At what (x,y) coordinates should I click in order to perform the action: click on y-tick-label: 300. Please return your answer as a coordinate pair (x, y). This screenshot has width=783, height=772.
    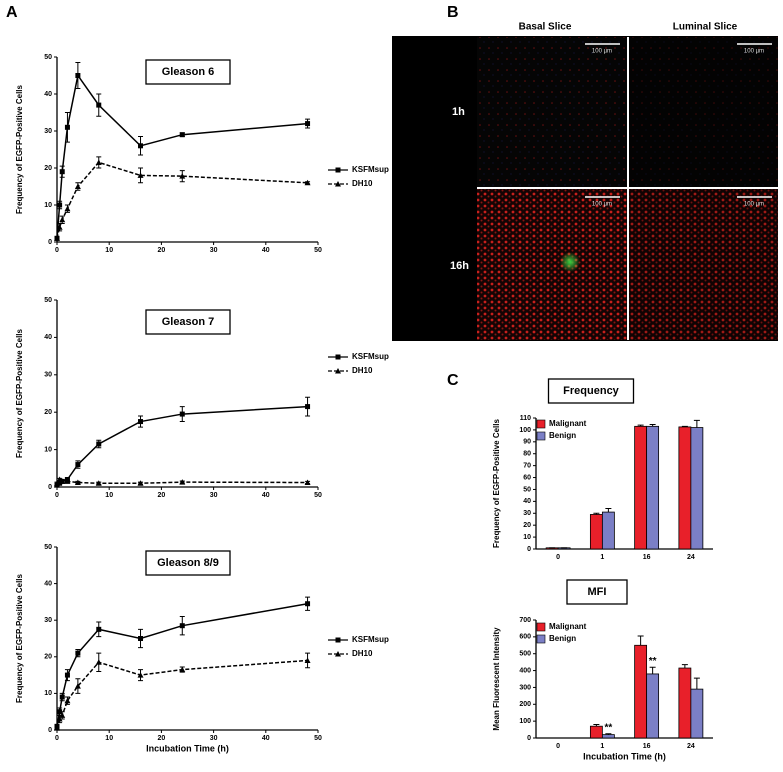
    Looking at the image, I should click on (525, 687).